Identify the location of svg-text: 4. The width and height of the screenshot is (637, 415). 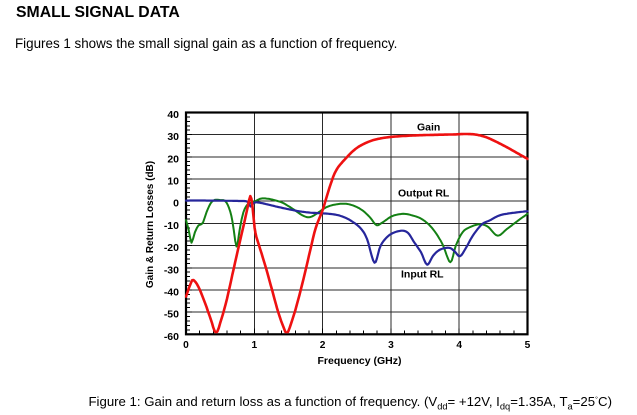
(459, 345).